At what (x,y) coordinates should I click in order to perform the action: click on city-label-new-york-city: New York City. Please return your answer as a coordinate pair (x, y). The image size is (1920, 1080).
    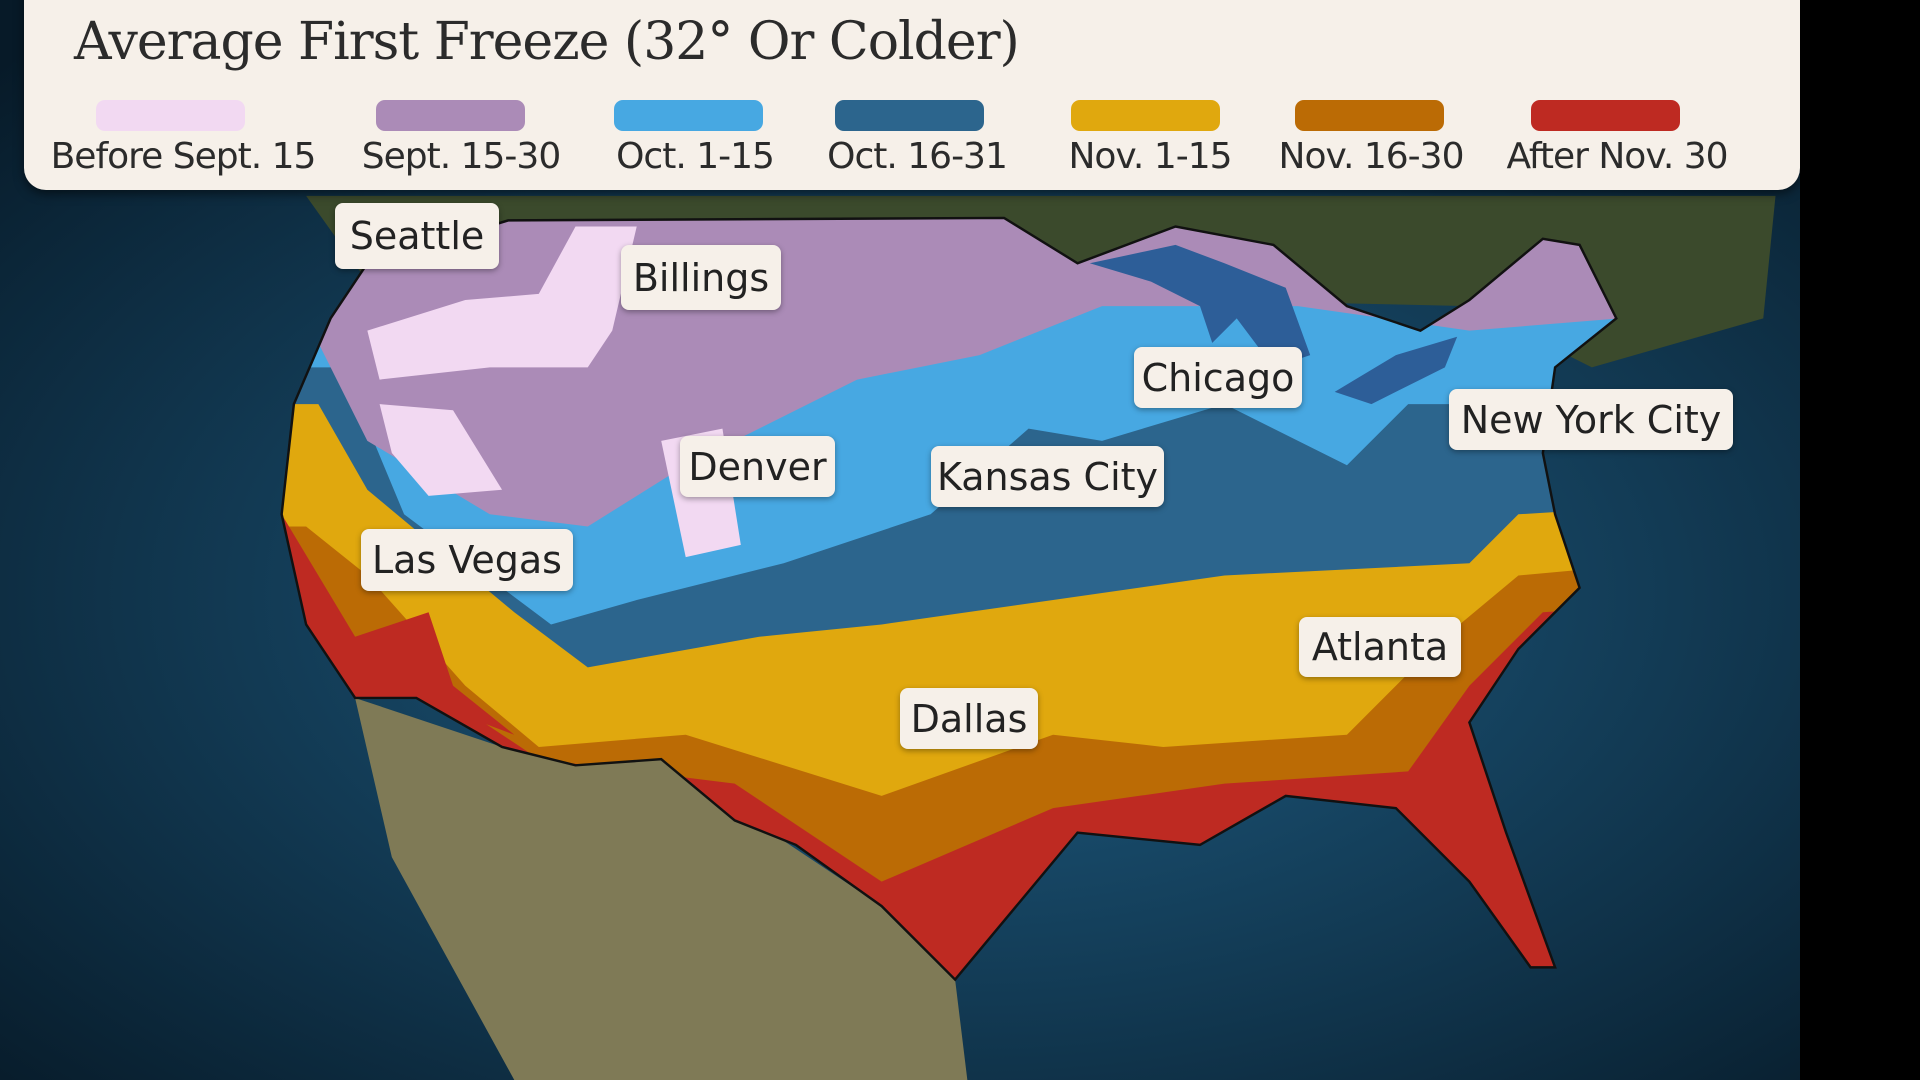
    Looking at the image, I should click on (1591, 419).